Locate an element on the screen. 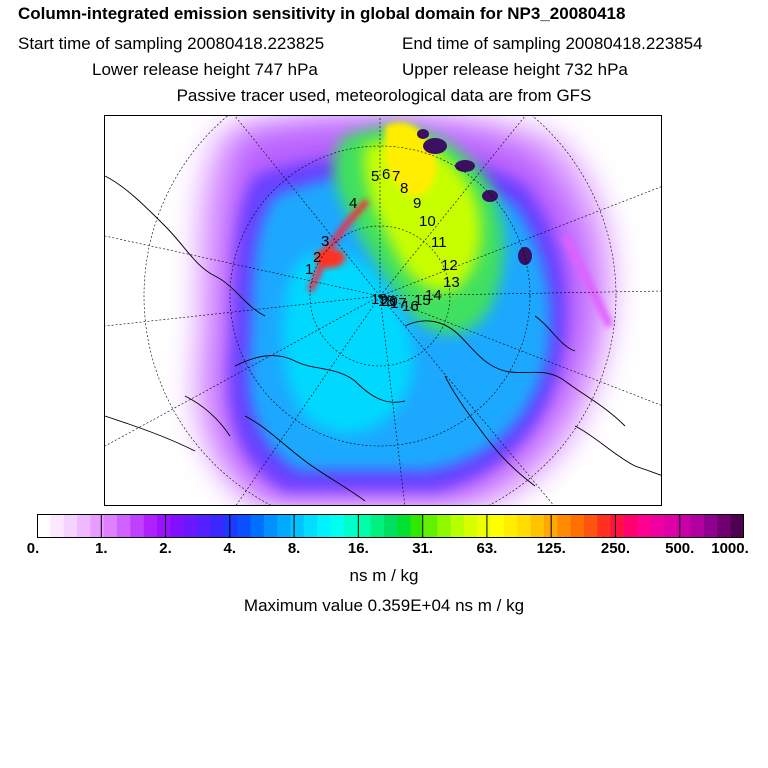 The image size is (768, 768). trajectory-label: 13 is located at coordinates (451, 282).